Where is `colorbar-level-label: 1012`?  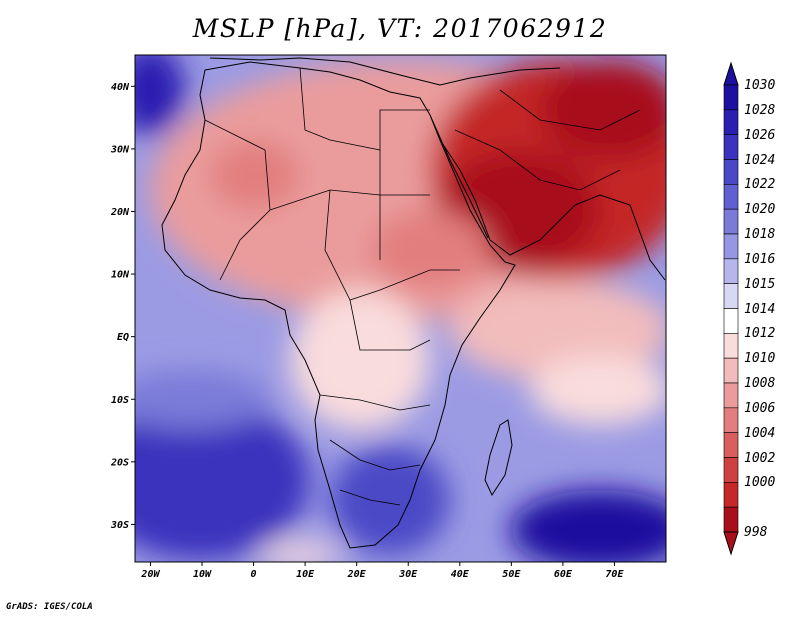 colorbar-level-label: 1012 is located at coordinates (760, 334).